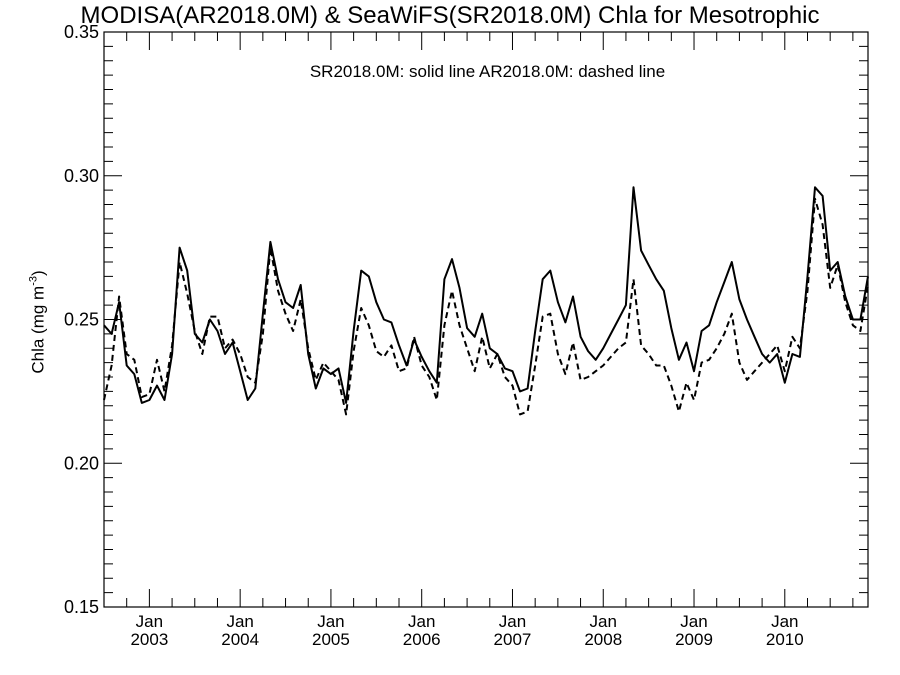  What do you see at coordinates (81, 463) in the screenshot?
I see `y-tick-label: 0.20` at bounding box center [81, 463].